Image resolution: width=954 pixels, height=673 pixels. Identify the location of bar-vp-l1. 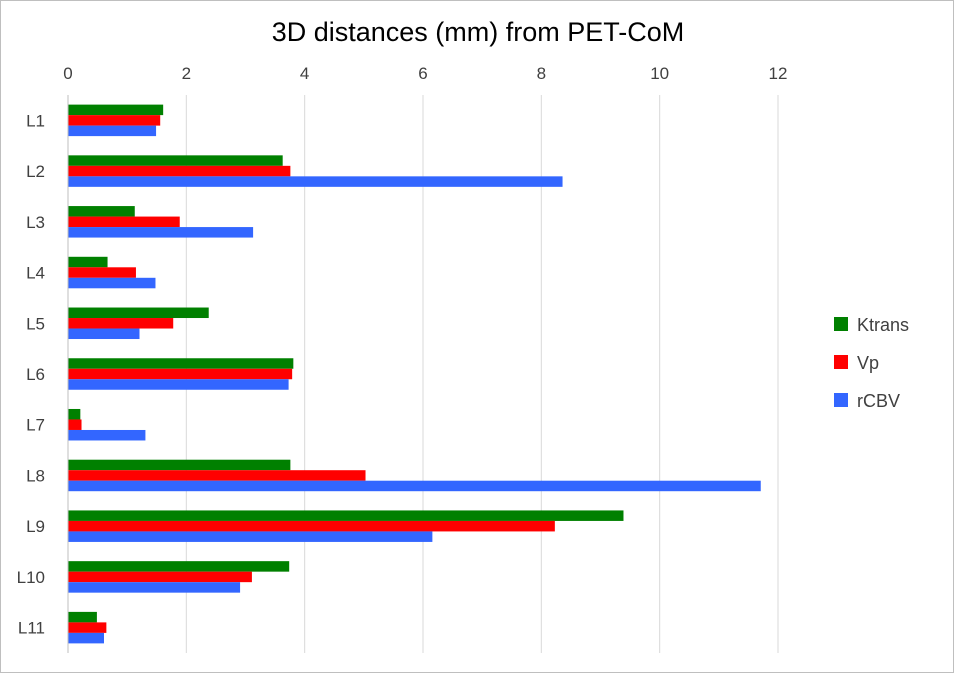
(114, 120).